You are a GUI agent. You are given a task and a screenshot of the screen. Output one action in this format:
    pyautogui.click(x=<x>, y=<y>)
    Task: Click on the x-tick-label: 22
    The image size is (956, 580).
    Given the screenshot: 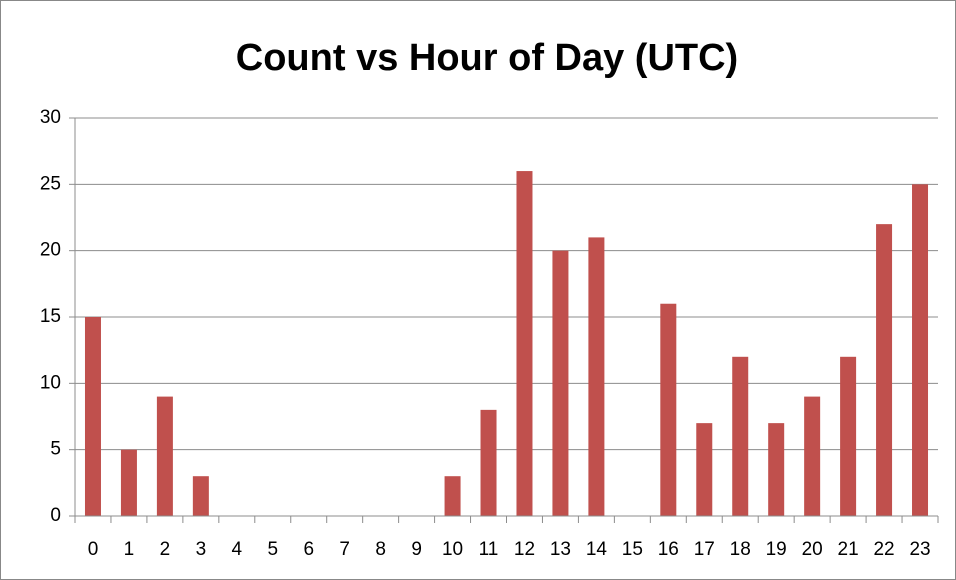 What is the action you would take?
    pyautogui.click(x=883, y=549)
    